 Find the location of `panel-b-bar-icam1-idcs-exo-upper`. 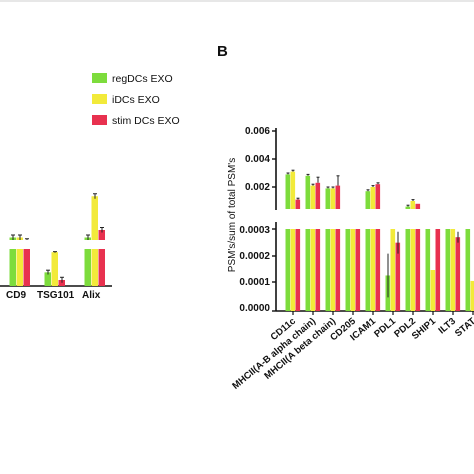

panel-b-bar-icam1-idcs-exo-upper is located at coordinates (373, 198).